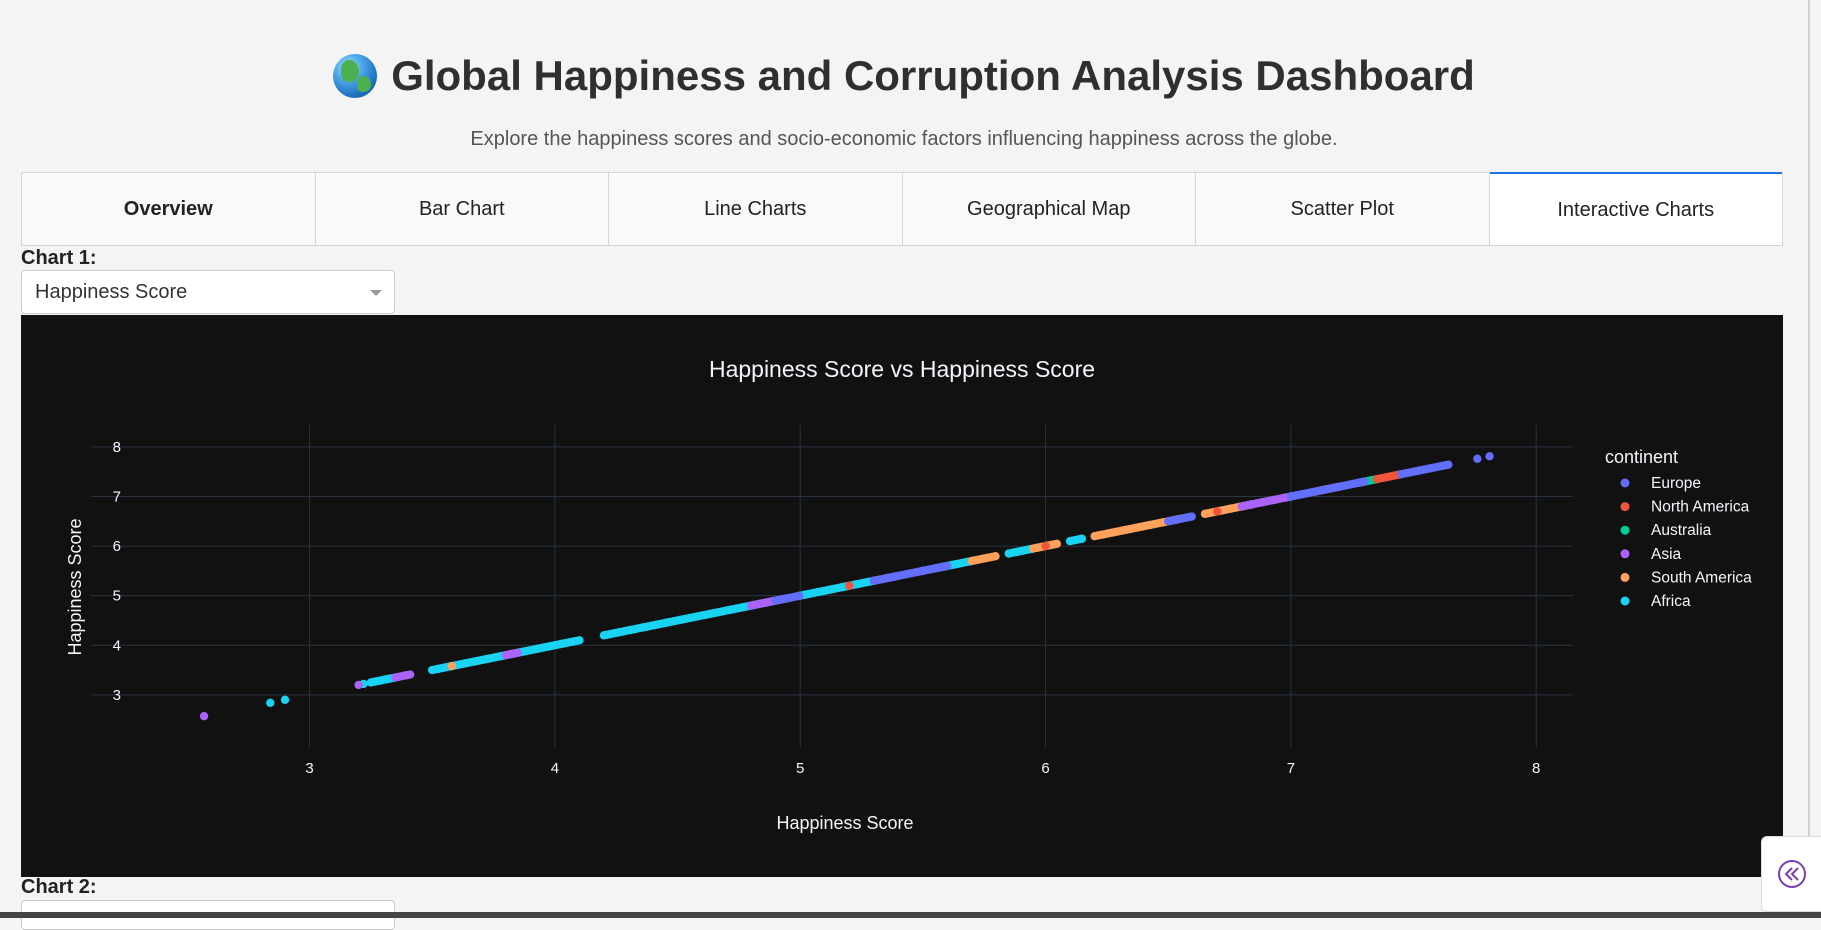 The image size is (1821, 930). I want to click on x-tick-label: 4, so click(555, 768).